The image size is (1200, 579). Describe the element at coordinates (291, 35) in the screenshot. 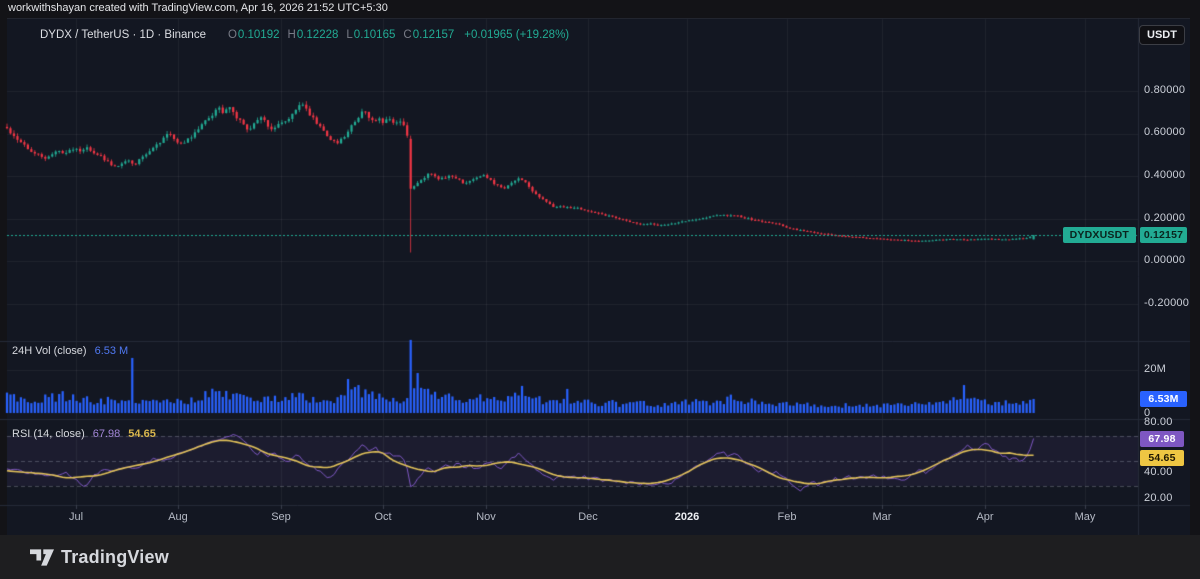

I see `high-label: H` at that location.